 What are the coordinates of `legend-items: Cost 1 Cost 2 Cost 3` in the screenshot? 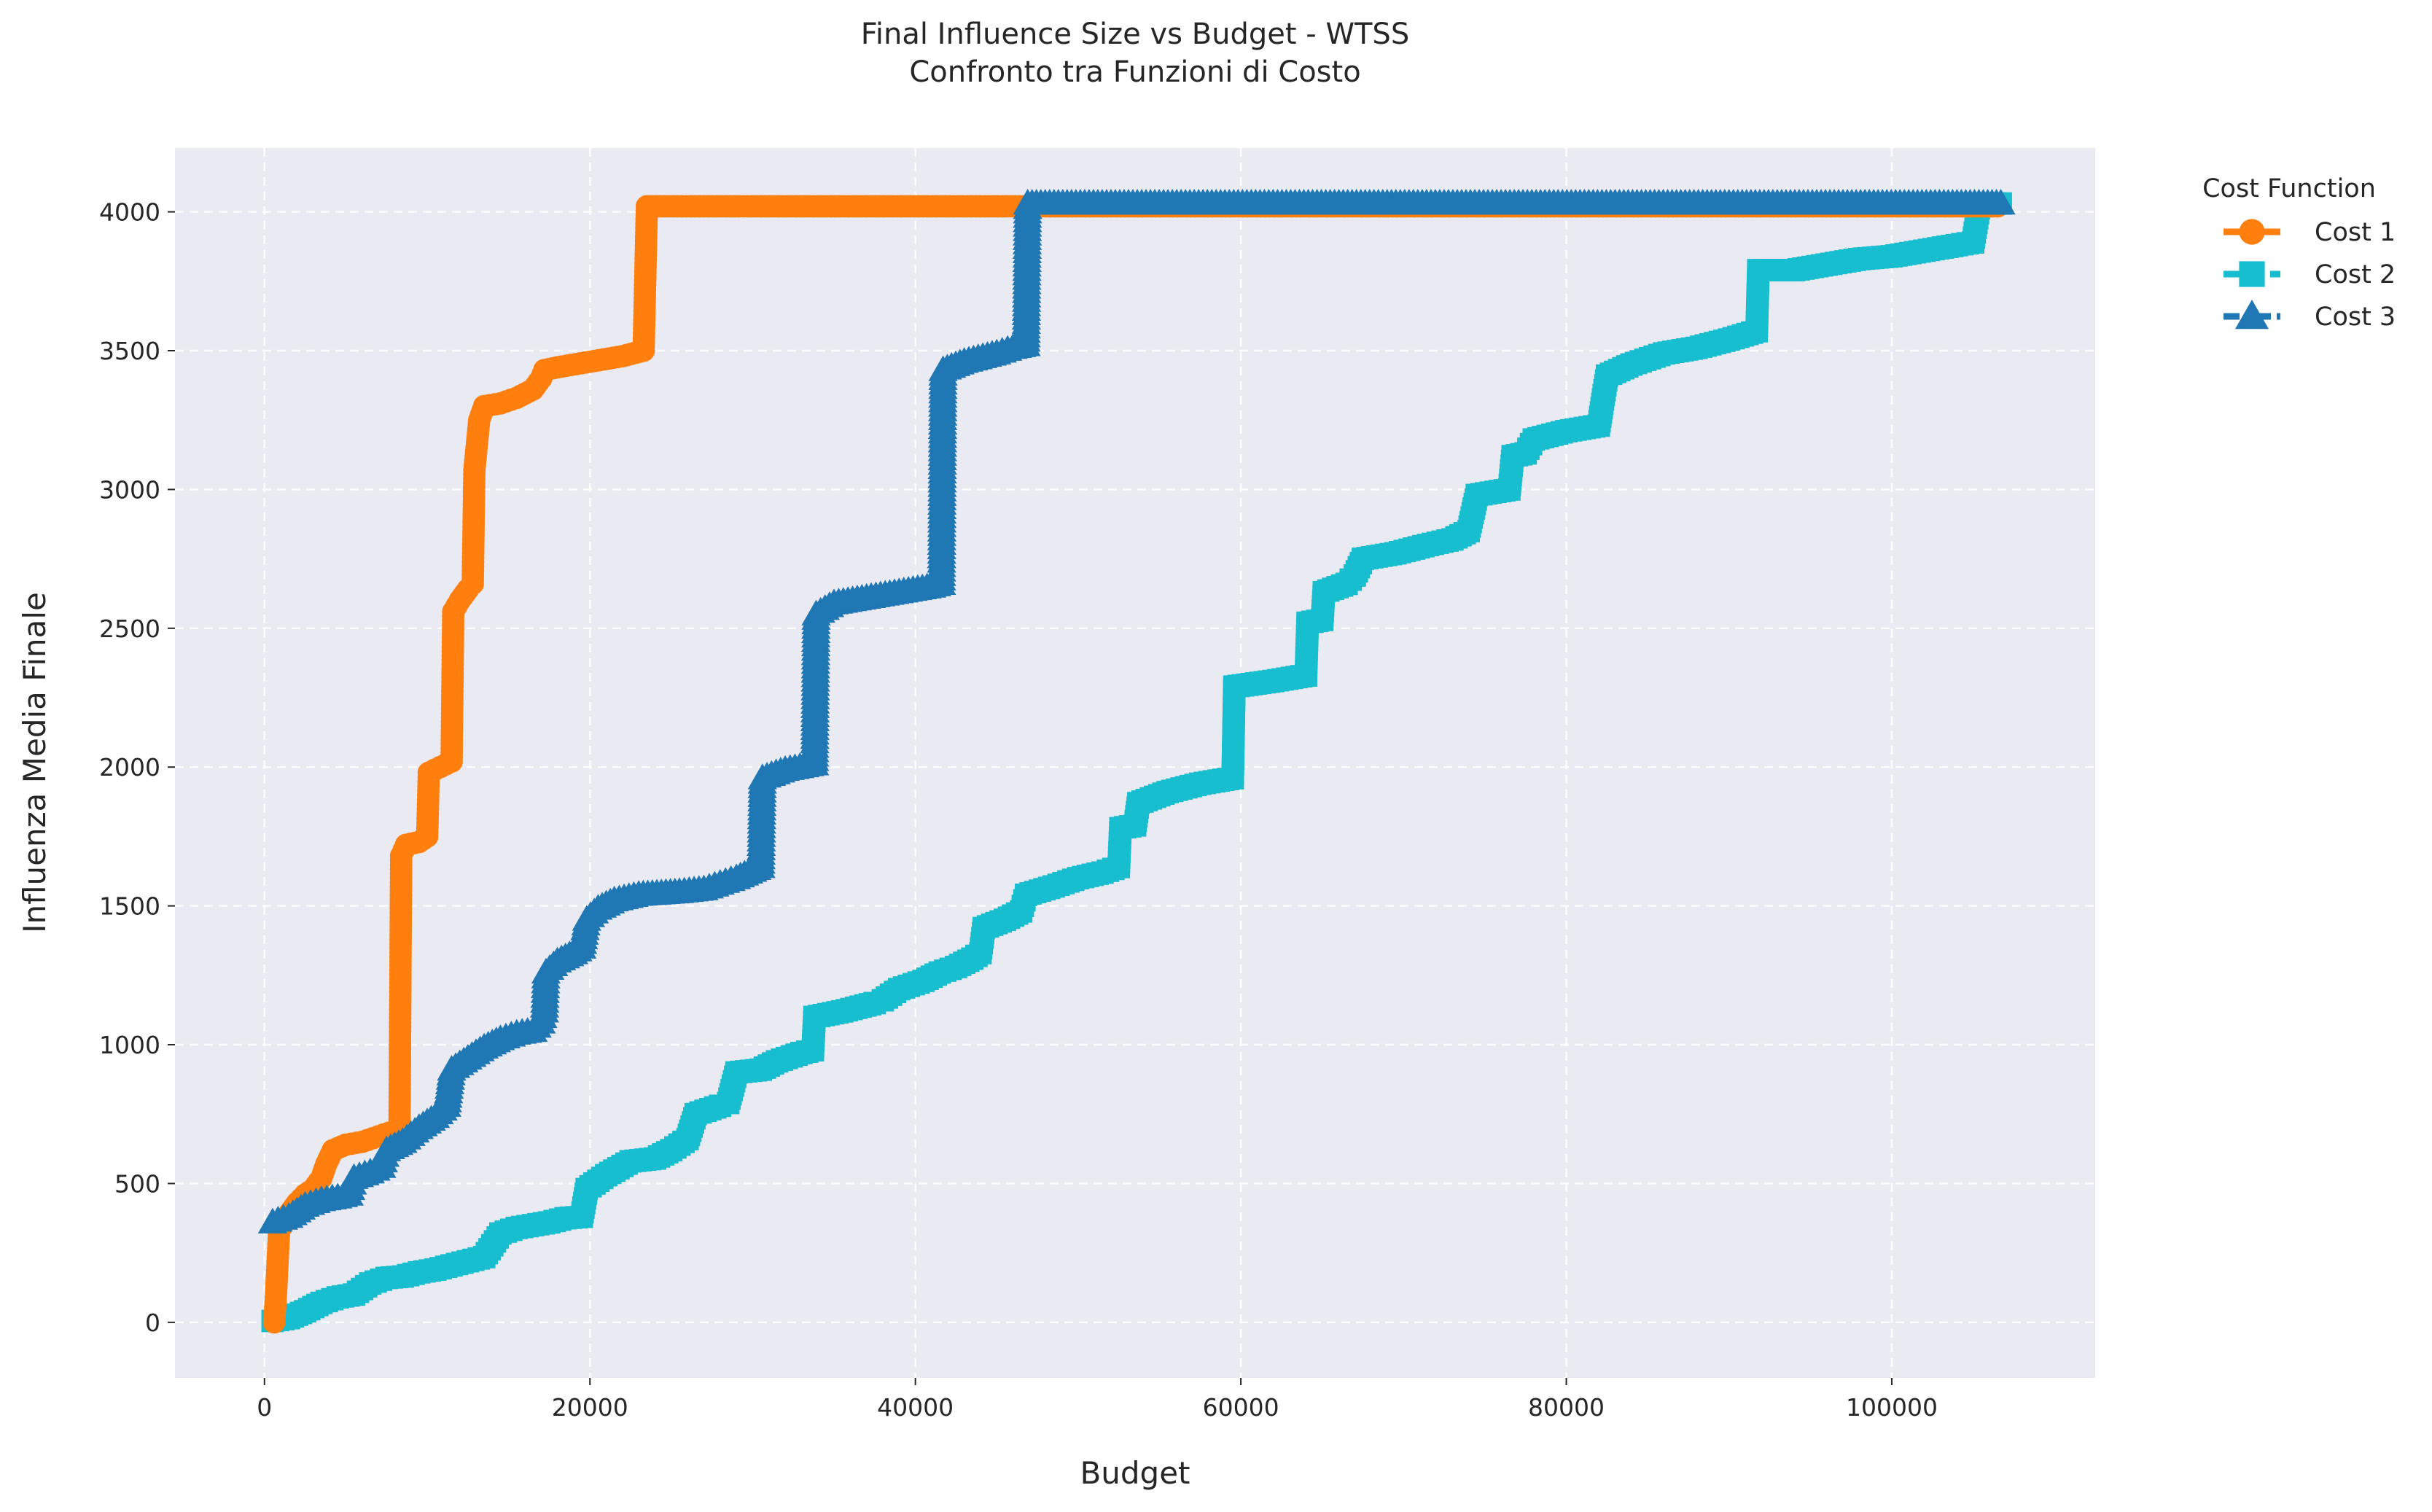 It's located at (2310, 275).